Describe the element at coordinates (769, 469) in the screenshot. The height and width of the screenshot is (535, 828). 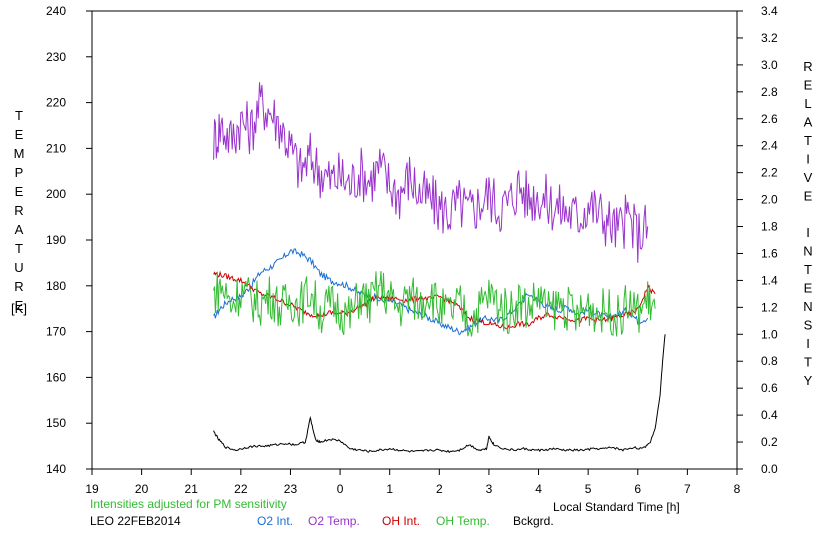
I see `y-right-tick-label: 0.0` at that location.